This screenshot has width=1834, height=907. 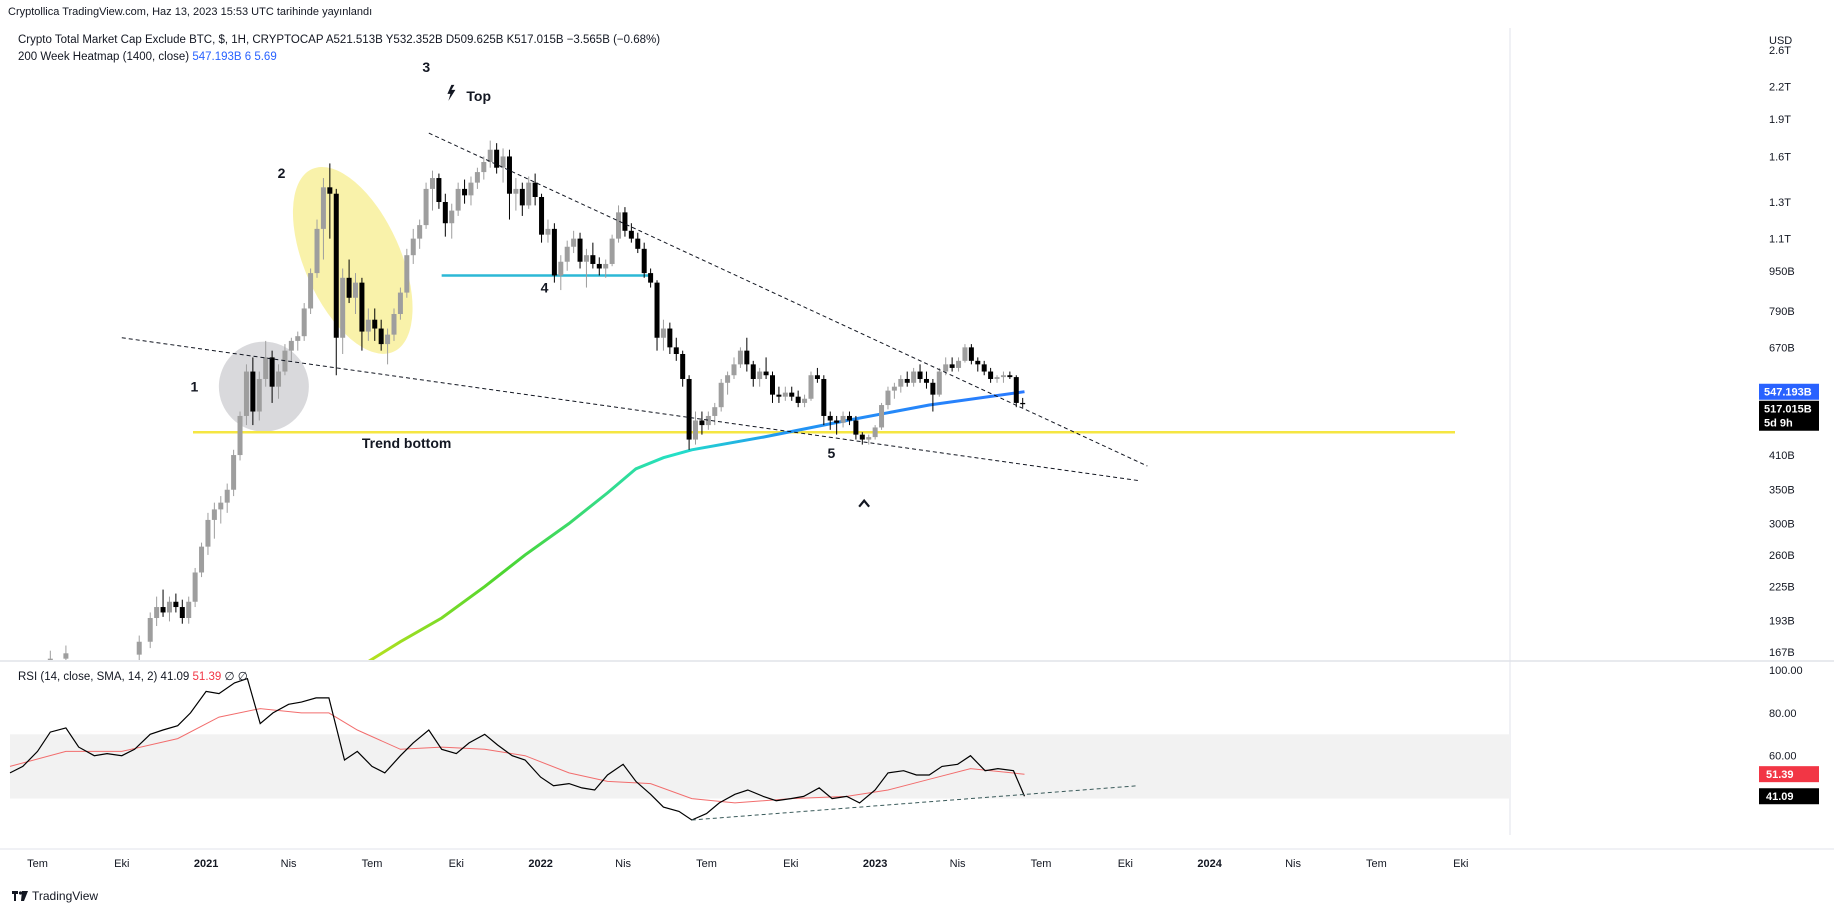 I want to click on y-tick-label: 167B, so click(x=1782, y=653).